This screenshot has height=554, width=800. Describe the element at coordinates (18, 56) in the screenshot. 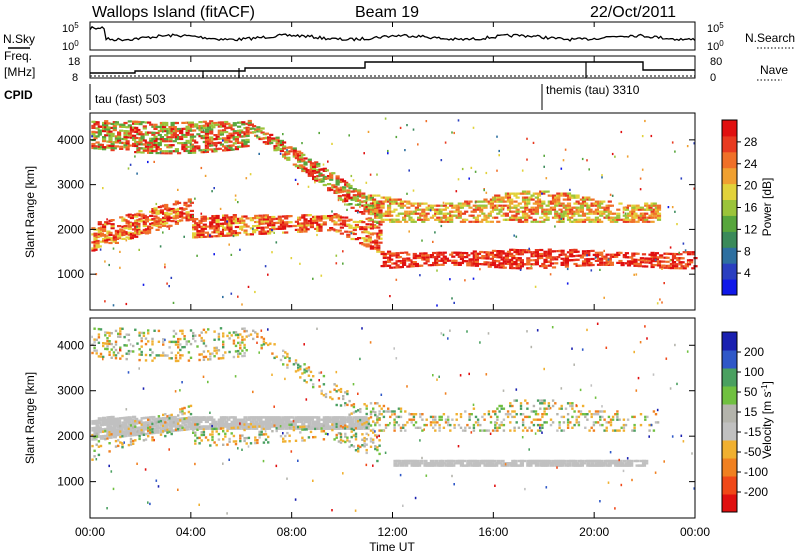

I see `freq-label: Freq.` at that location.